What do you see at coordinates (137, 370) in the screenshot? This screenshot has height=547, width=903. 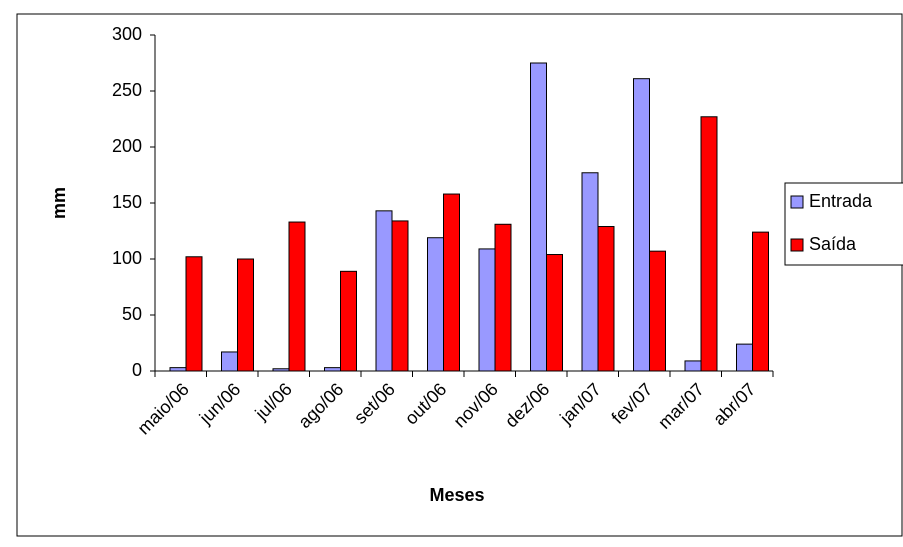 I see `y-tick-label: 0` at bounding box center [137, 370].